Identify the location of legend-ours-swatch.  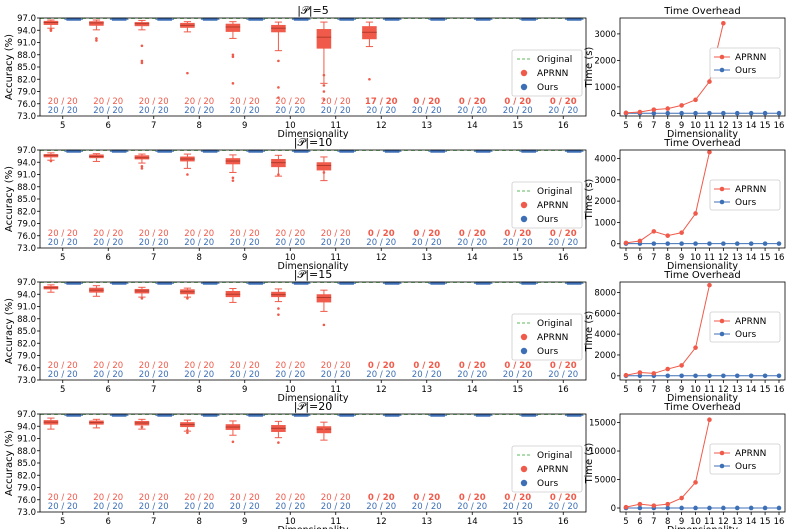
(524, 219).